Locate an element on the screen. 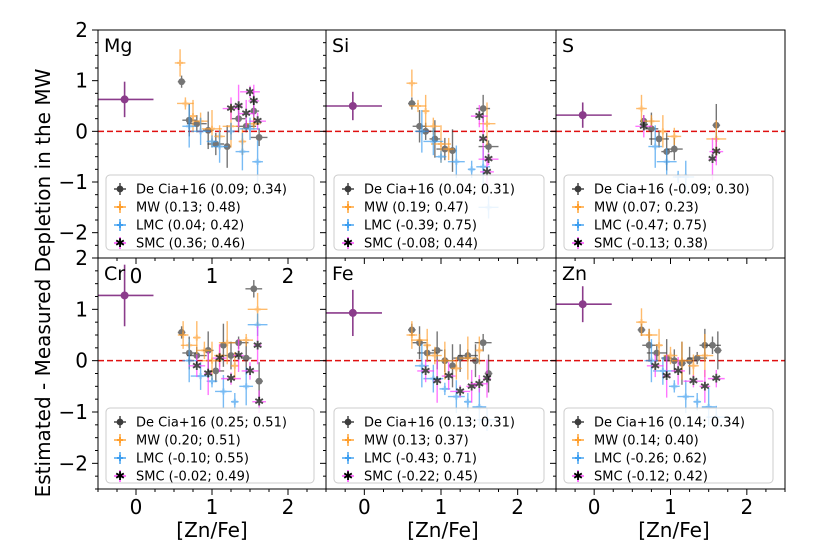  legend-item-decia: De Cia+16 (-0.09; 0.30) is located at coordinates (661, 190).